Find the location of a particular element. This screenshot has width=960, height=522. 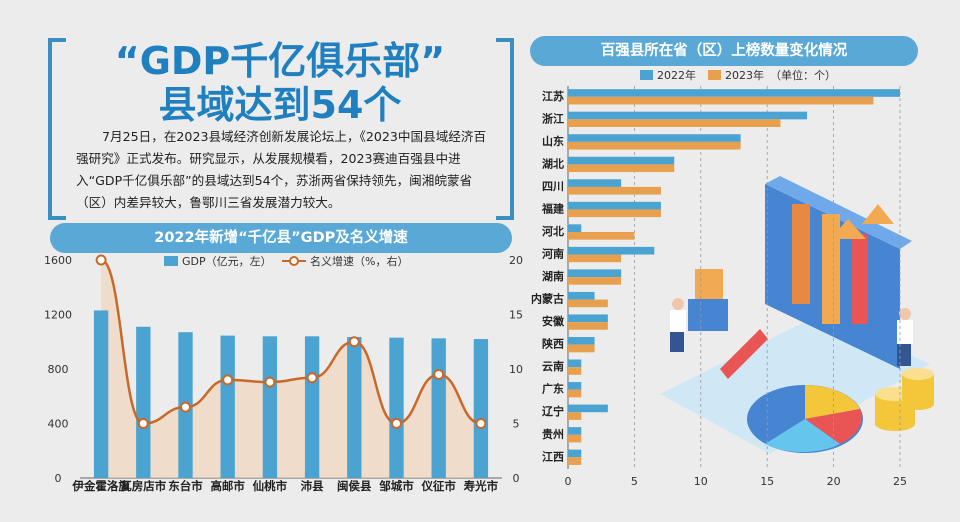

x-tick-label: 25 is located at coordinates (900, 481).